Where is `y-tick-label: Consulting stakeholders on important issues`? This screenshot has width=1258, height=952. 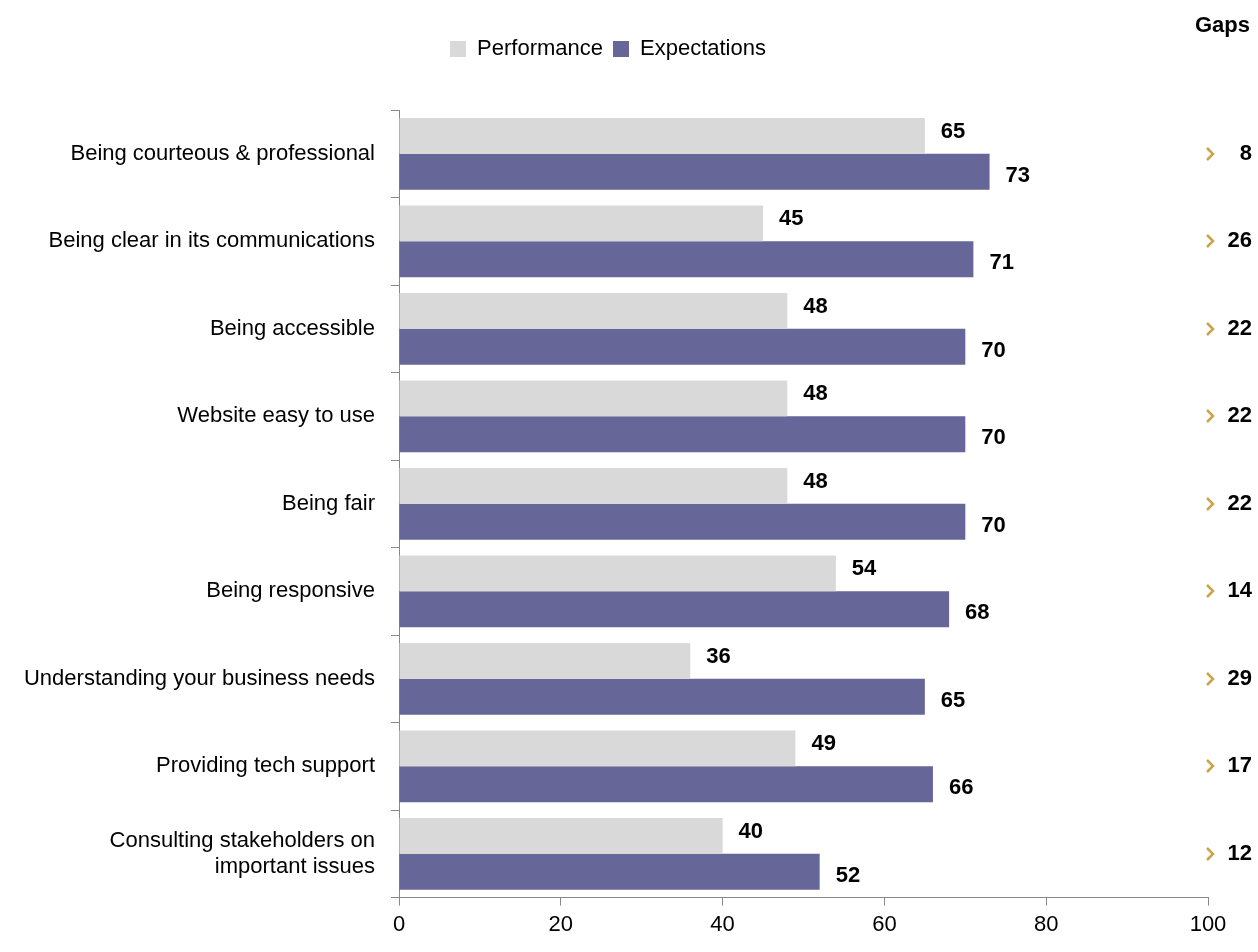 y-tick-label: Consulting stakeholders on important issues is located at coordinates (242, 852).